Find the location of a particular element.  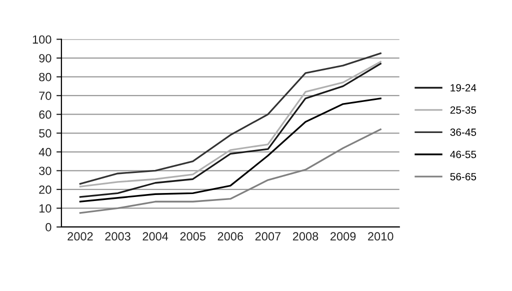

x-tick-label: 2005 is located at coordinates (193, 236).